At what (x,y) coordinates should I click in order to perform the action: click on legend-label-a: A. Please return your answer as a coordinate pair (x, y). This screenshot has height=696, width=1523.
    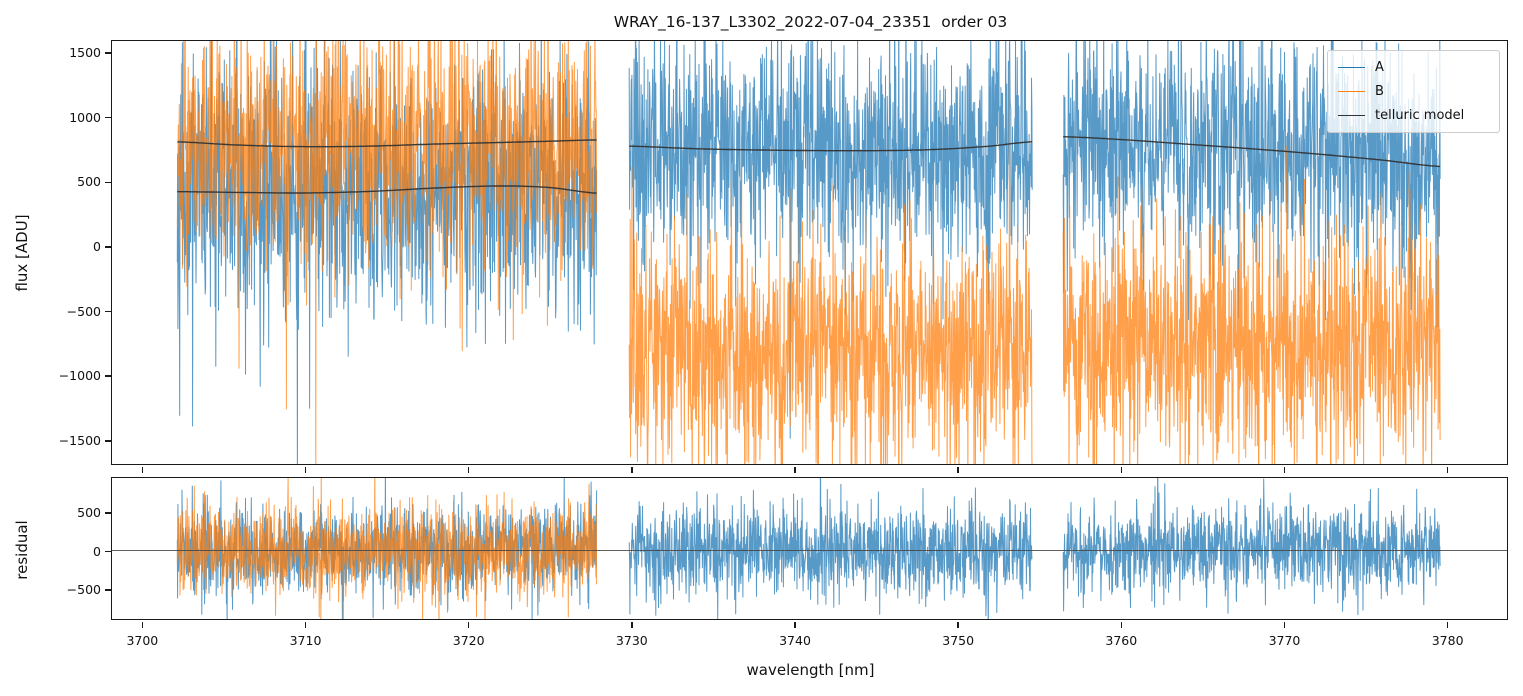
    Looking at the image, I should click on (1379, 68).